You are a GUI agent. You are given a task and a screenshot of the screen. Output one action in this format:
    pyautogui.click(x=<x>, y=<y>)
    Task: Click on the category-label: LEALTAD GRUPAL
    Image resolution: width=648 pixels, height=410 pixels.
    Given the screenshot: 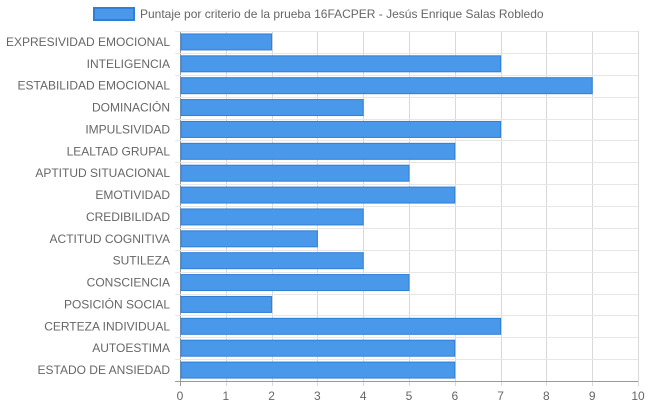 What is the action you would take?
    pyautogui.click(x=119, y=151)
    